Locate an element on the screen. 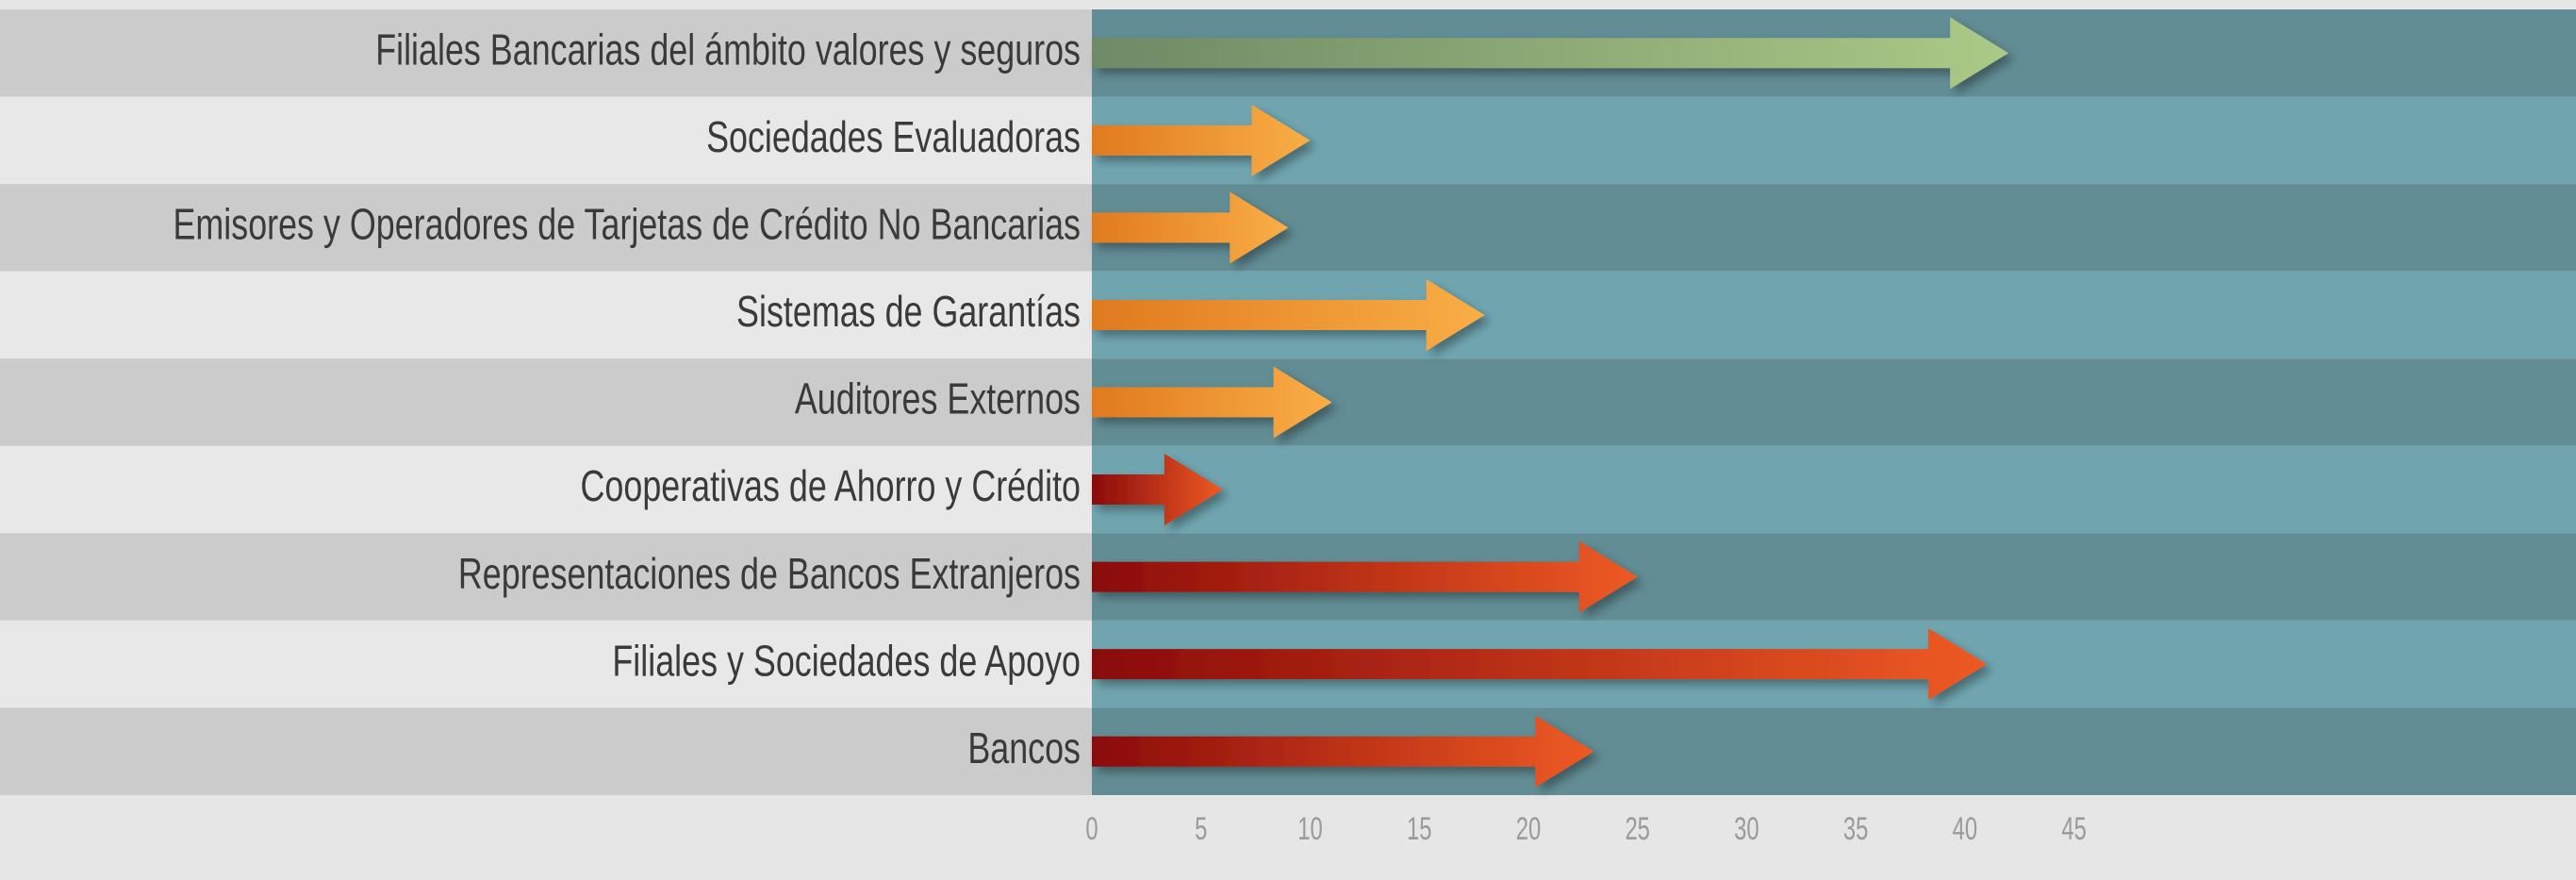 The width and height of the screenshot is (2576, 880). x-tick-group: 10 is located at coordinates (1309, 829).